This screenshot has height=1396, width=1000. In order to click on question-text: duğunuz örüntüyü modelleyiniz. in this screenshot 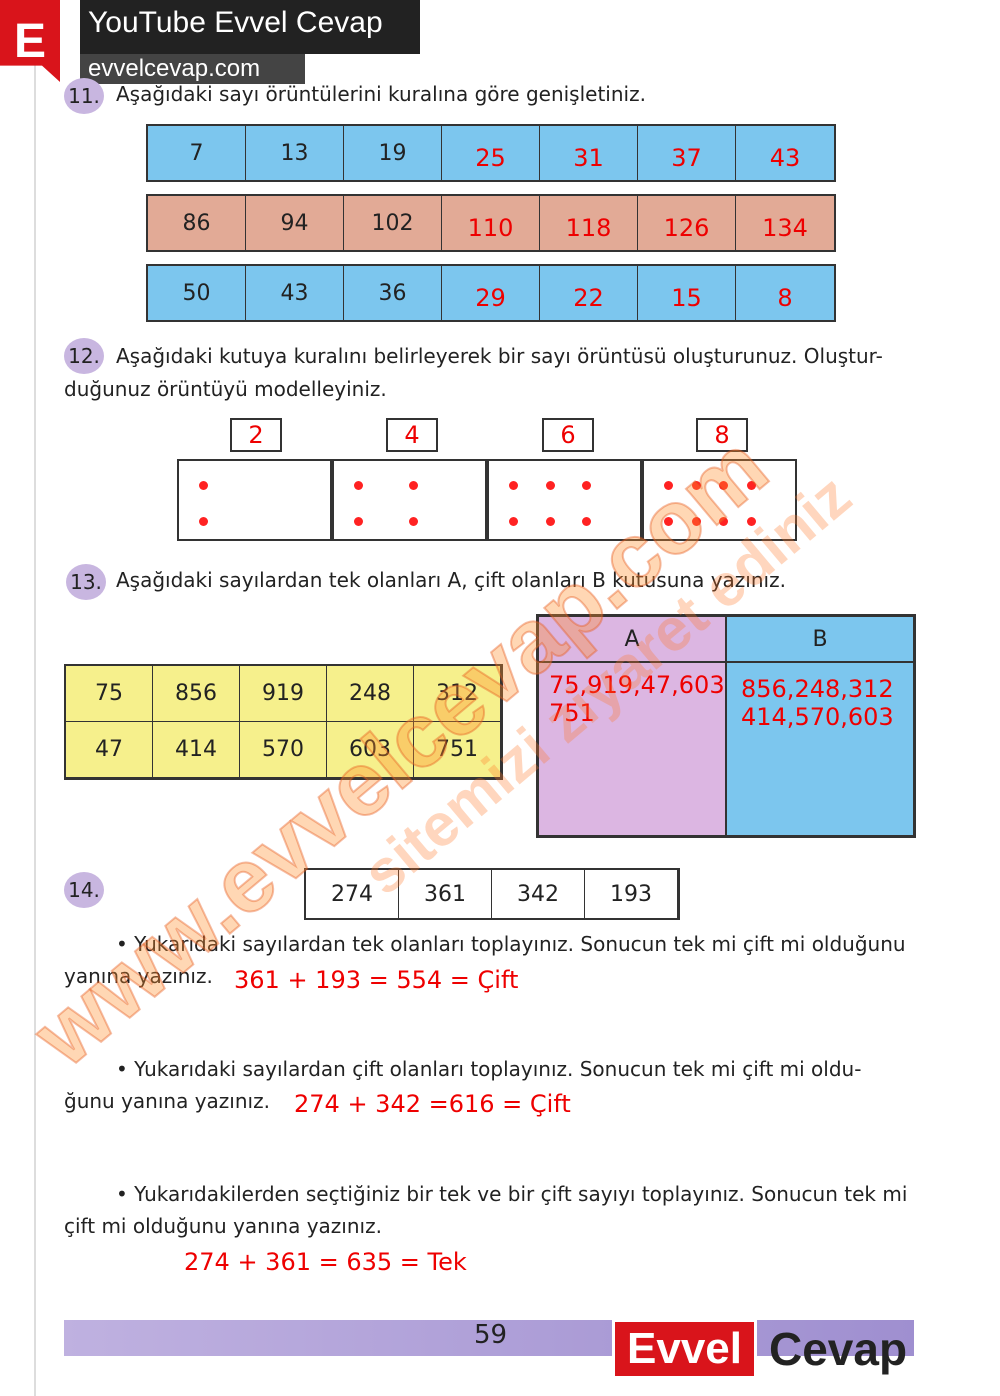, I will do `click(225, 389)`.